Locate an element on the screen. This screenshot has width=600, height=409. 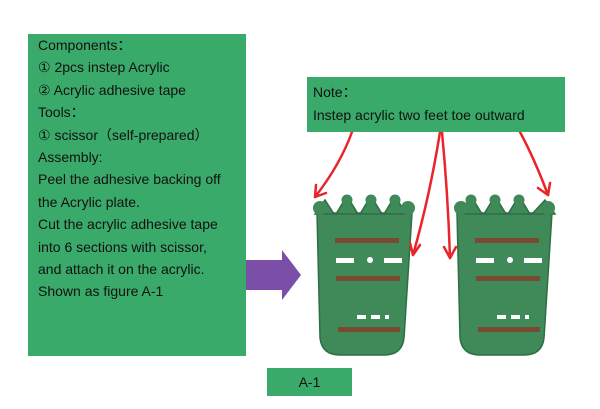
assembly-step-line: into 6 sections with scissor, is located at coordinates (122, 246).